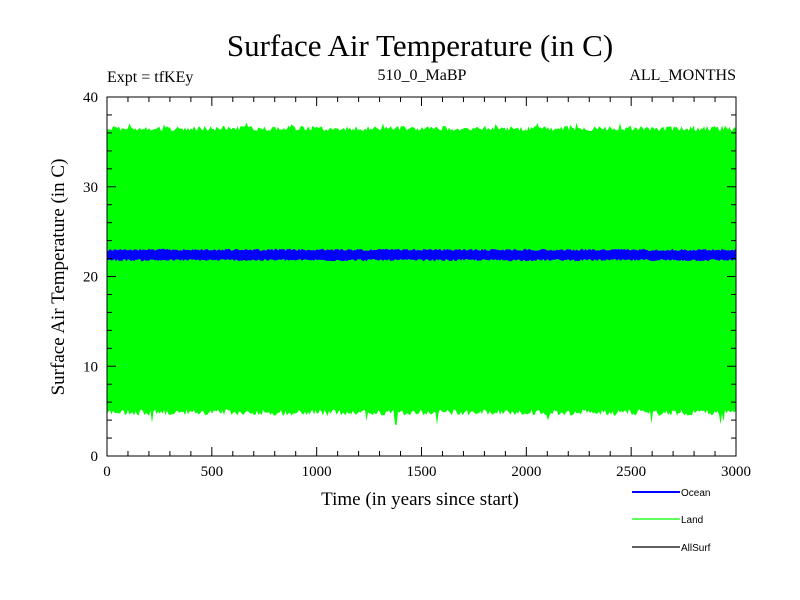 The image size is (800, 600). What do you see at coordinates (90, 188) in the screenshot?
I see `y-tick-label: 30` at bounding box center [90, 188].